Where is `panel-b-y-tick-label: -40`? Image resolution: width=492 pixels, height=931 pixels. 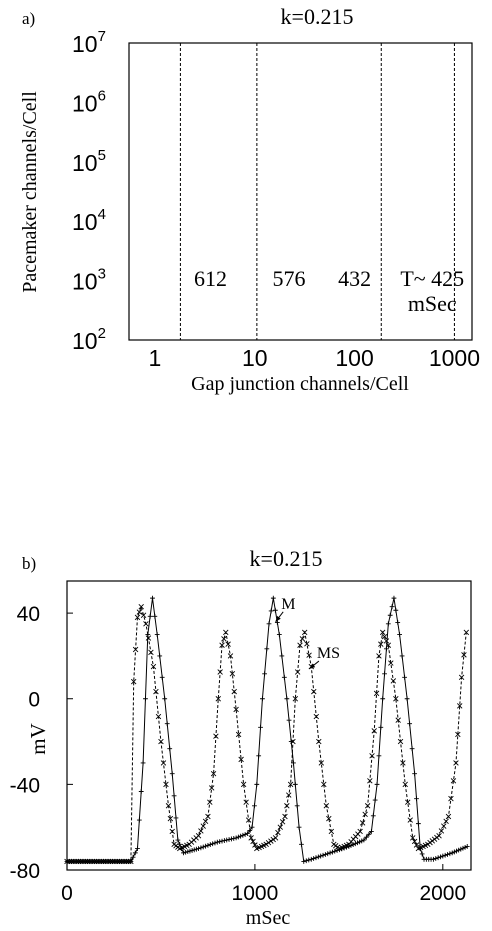 panel-b-y-tick-label: -40 is located at coordinates (25, 785).